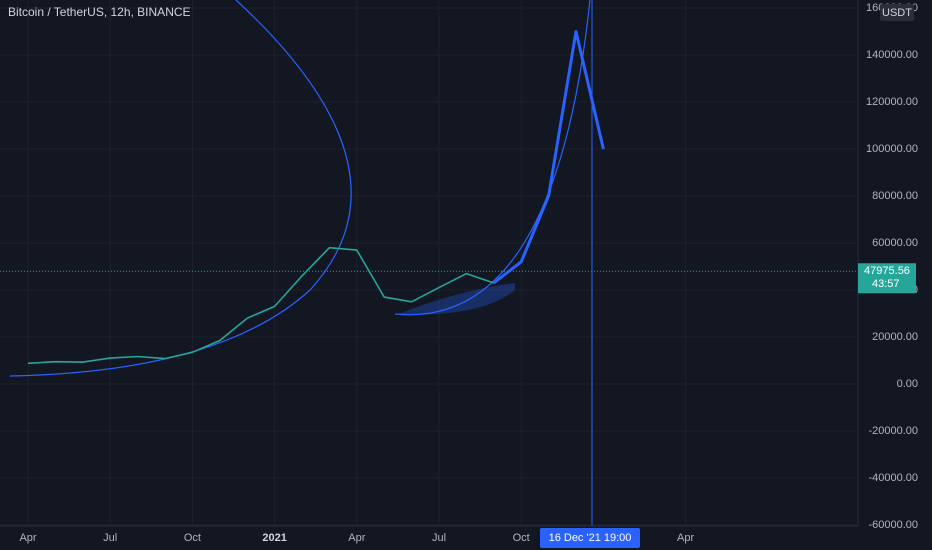 Image resolution: width=932 pixels, height=550 pixels. What do you see at coordinates (456, 299) in the screenshot?
I see `drawing-area` at bounding box center [456, 299].